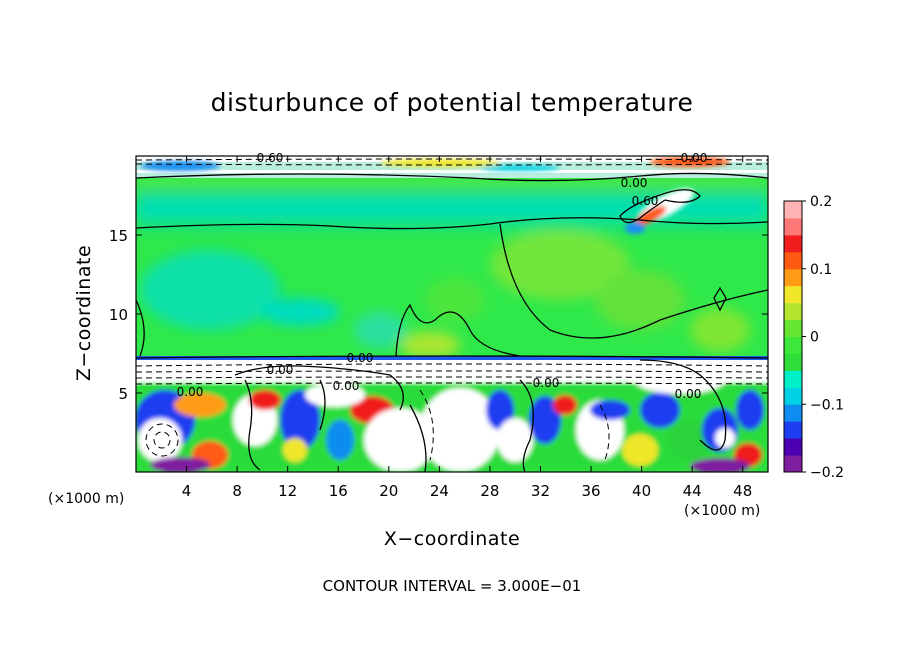 This screenshot has height=654, width=904. Describe the element at coordinates (692, 491) in the screenshot. I see `x-tick-label: 44` at that location.